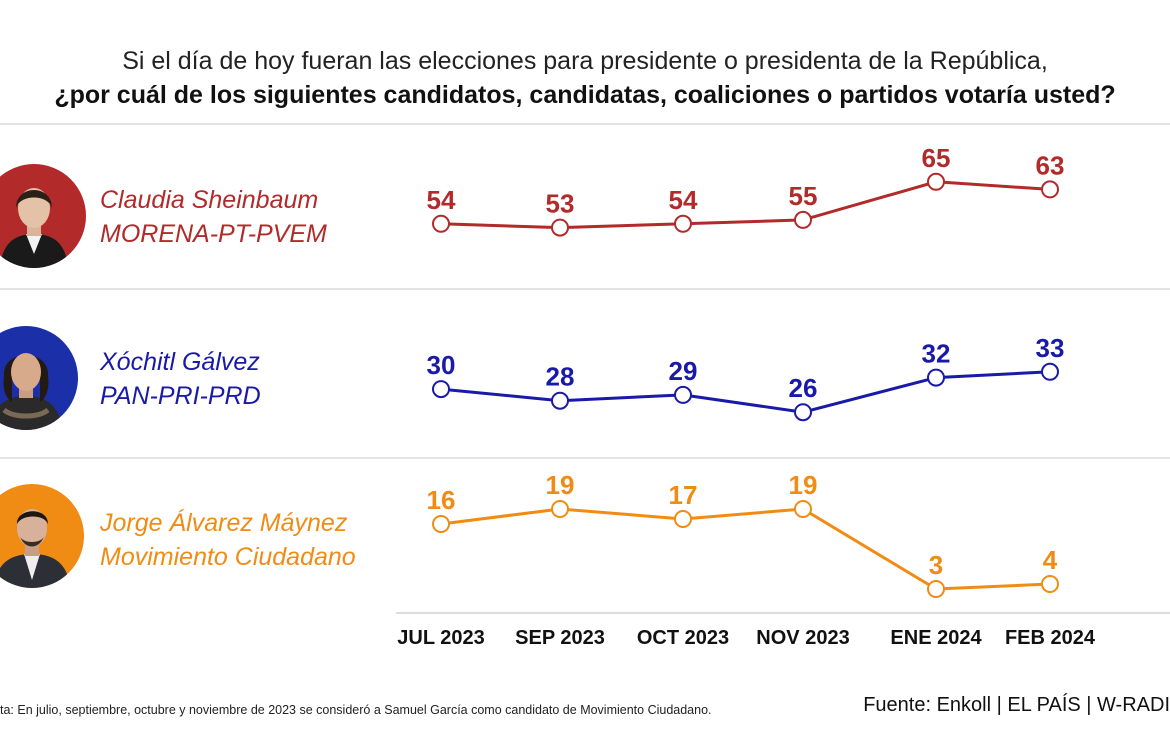 This screenshot has height=752, width=1170. I want to click on data-label: 3, so click(936, 565).